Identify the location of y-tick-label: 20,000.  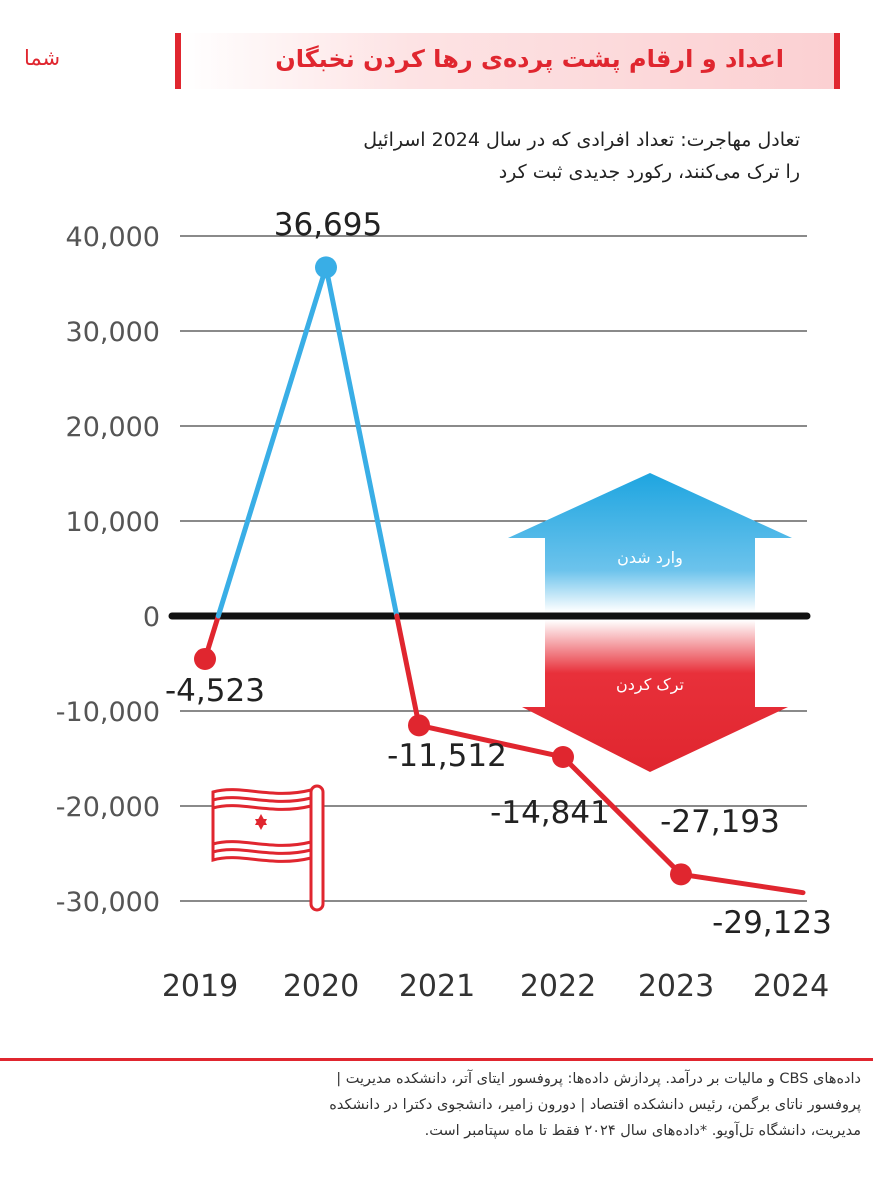
(113, 427).